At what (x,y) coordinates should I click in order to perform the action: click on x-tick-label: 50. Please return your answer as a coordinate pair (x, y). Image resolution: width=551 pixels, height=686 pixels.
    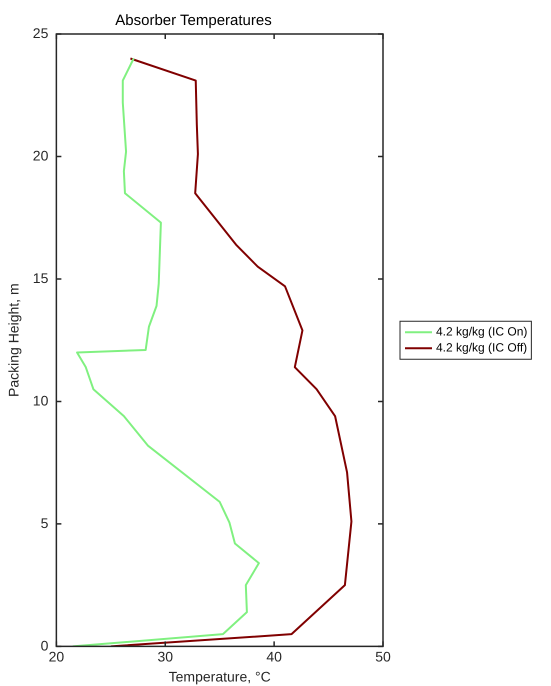
    Looking at the image, I should click on (383, 656).